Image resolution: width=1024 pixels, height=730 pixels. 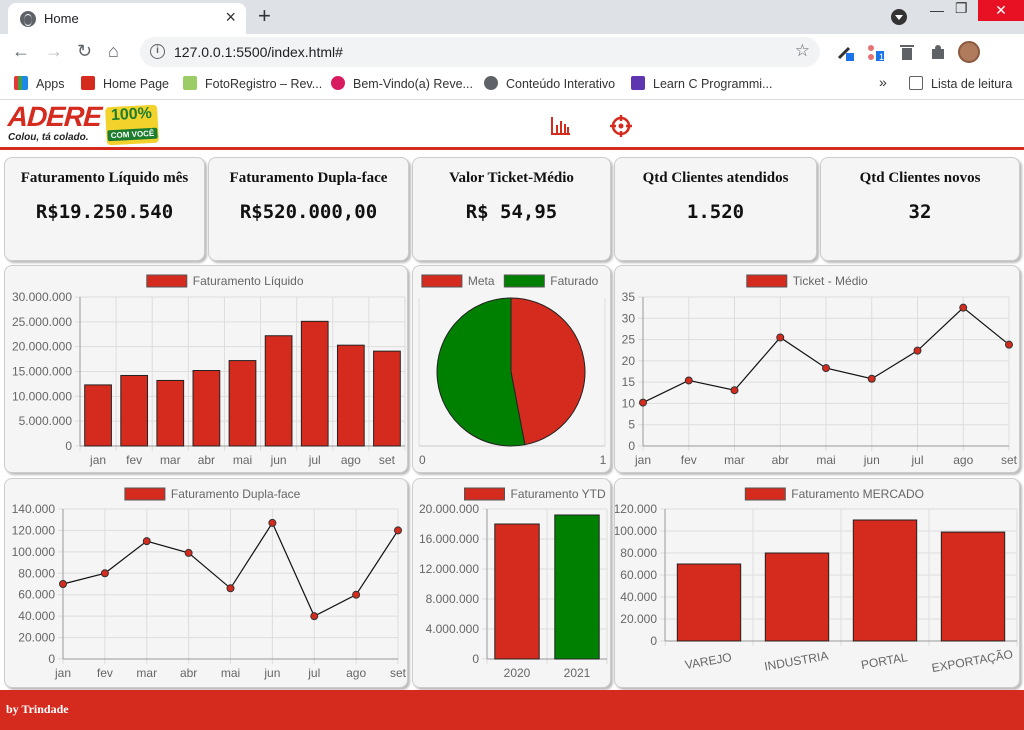 What do you see at coordinates (42, 396) in the screenshot?
I see `y-tick-label: 10.000.000` at bounding box center [42, 396].